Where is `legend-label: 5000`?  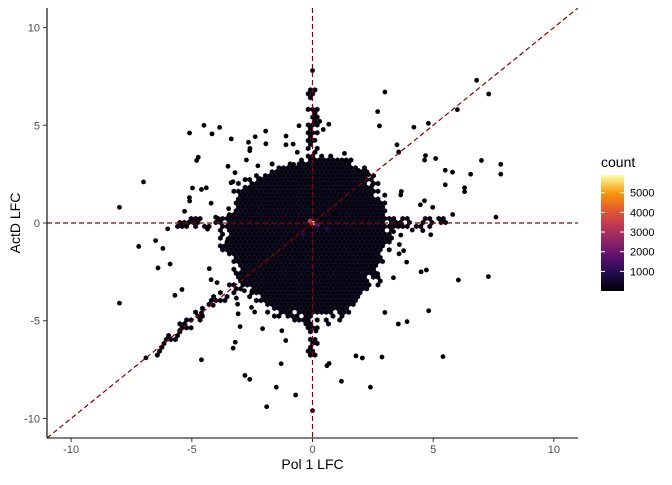
legend-label: 5000 is located at coordinates (642, 194).